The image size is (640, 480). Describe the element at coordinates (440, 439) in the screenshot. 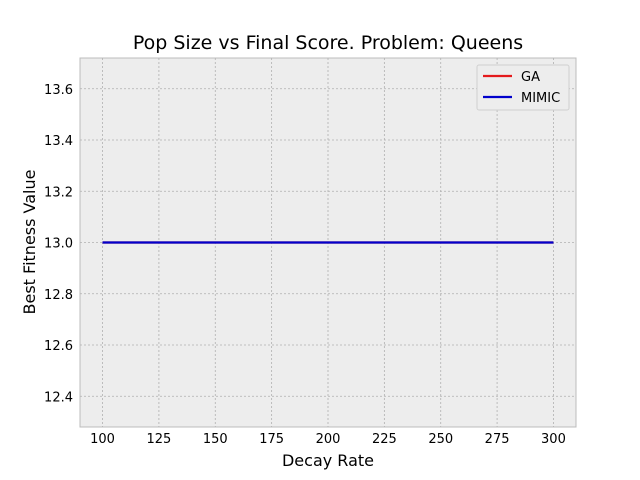

I see `x-tick-label: 250` at that location.